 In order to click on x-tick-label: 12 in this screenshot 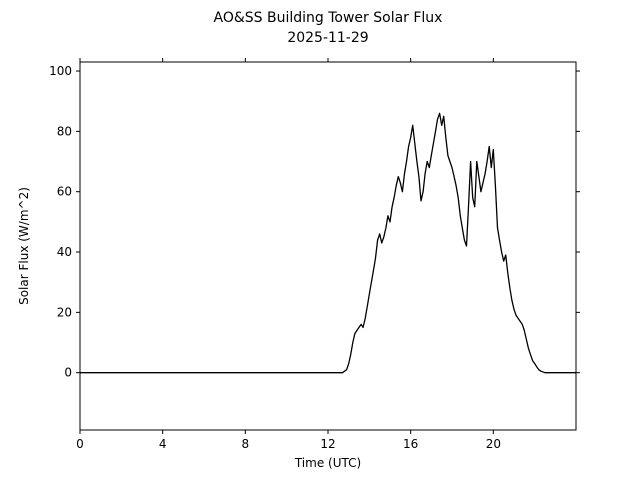, I will do `click(327, 444)`.